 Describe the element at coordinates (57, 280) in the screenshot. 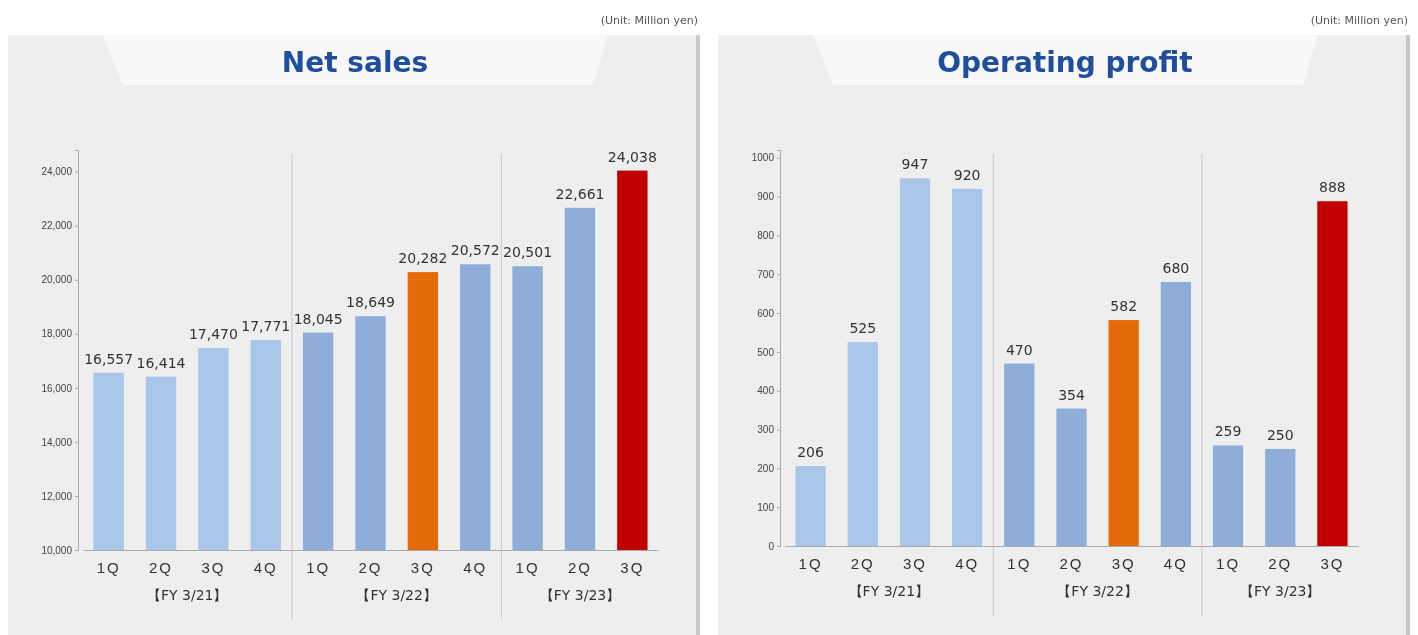

I see `y-tick-label: 20,000` at that location.